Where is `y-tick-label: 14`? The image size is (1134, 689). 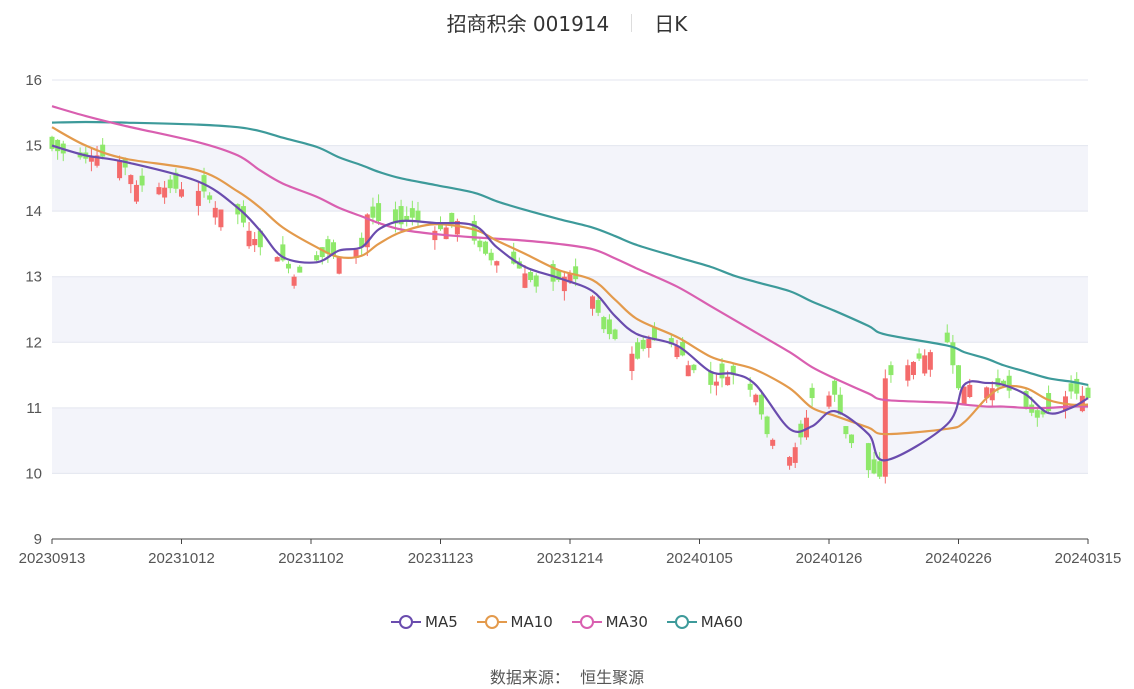 y-tick-label: 14 is located at coordinates (33, 211).